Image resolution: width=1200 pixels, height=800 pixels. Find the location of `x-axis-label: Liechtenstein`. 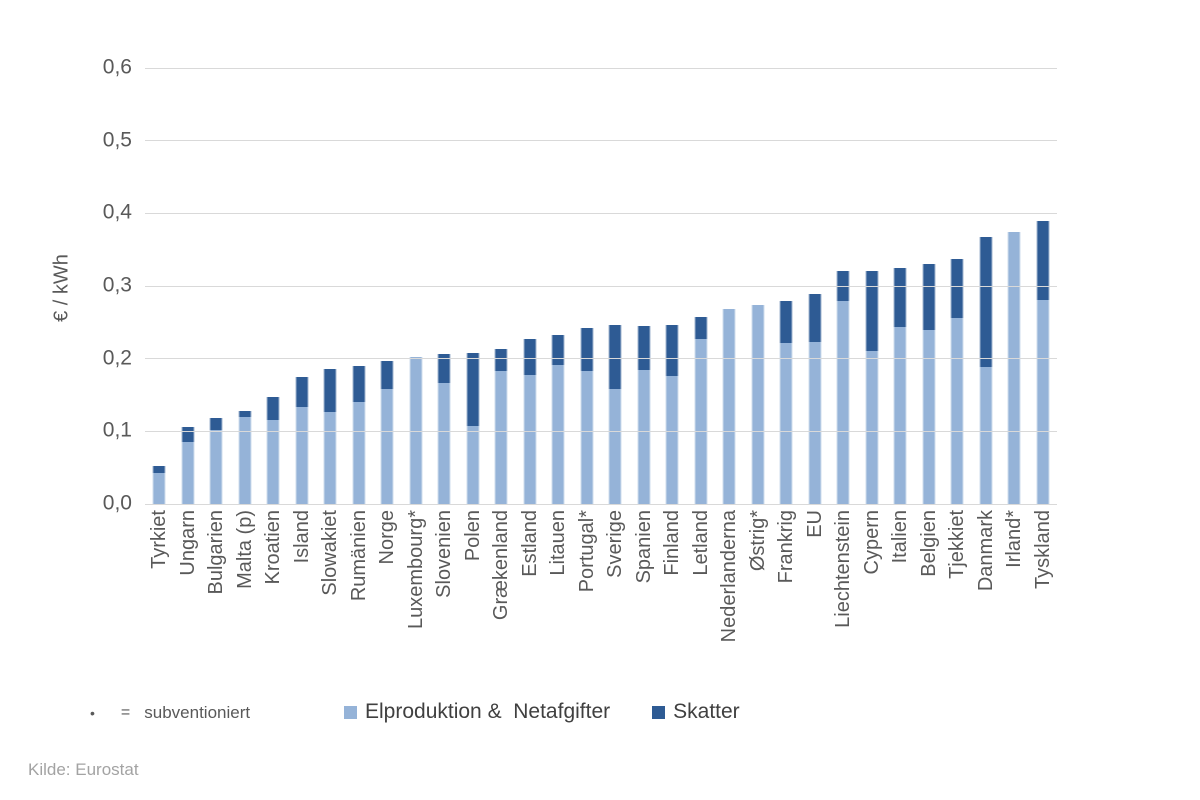

x-axis-label: Liechtenstein is located at coordinates (843, 569).